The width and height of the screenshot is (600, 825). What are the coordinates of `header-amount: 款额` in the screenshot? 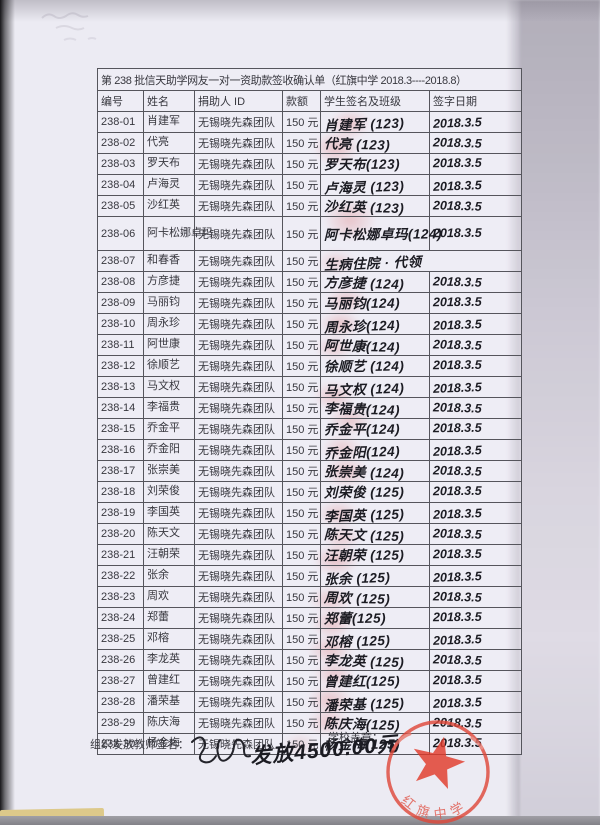 It's located at (301, 101).